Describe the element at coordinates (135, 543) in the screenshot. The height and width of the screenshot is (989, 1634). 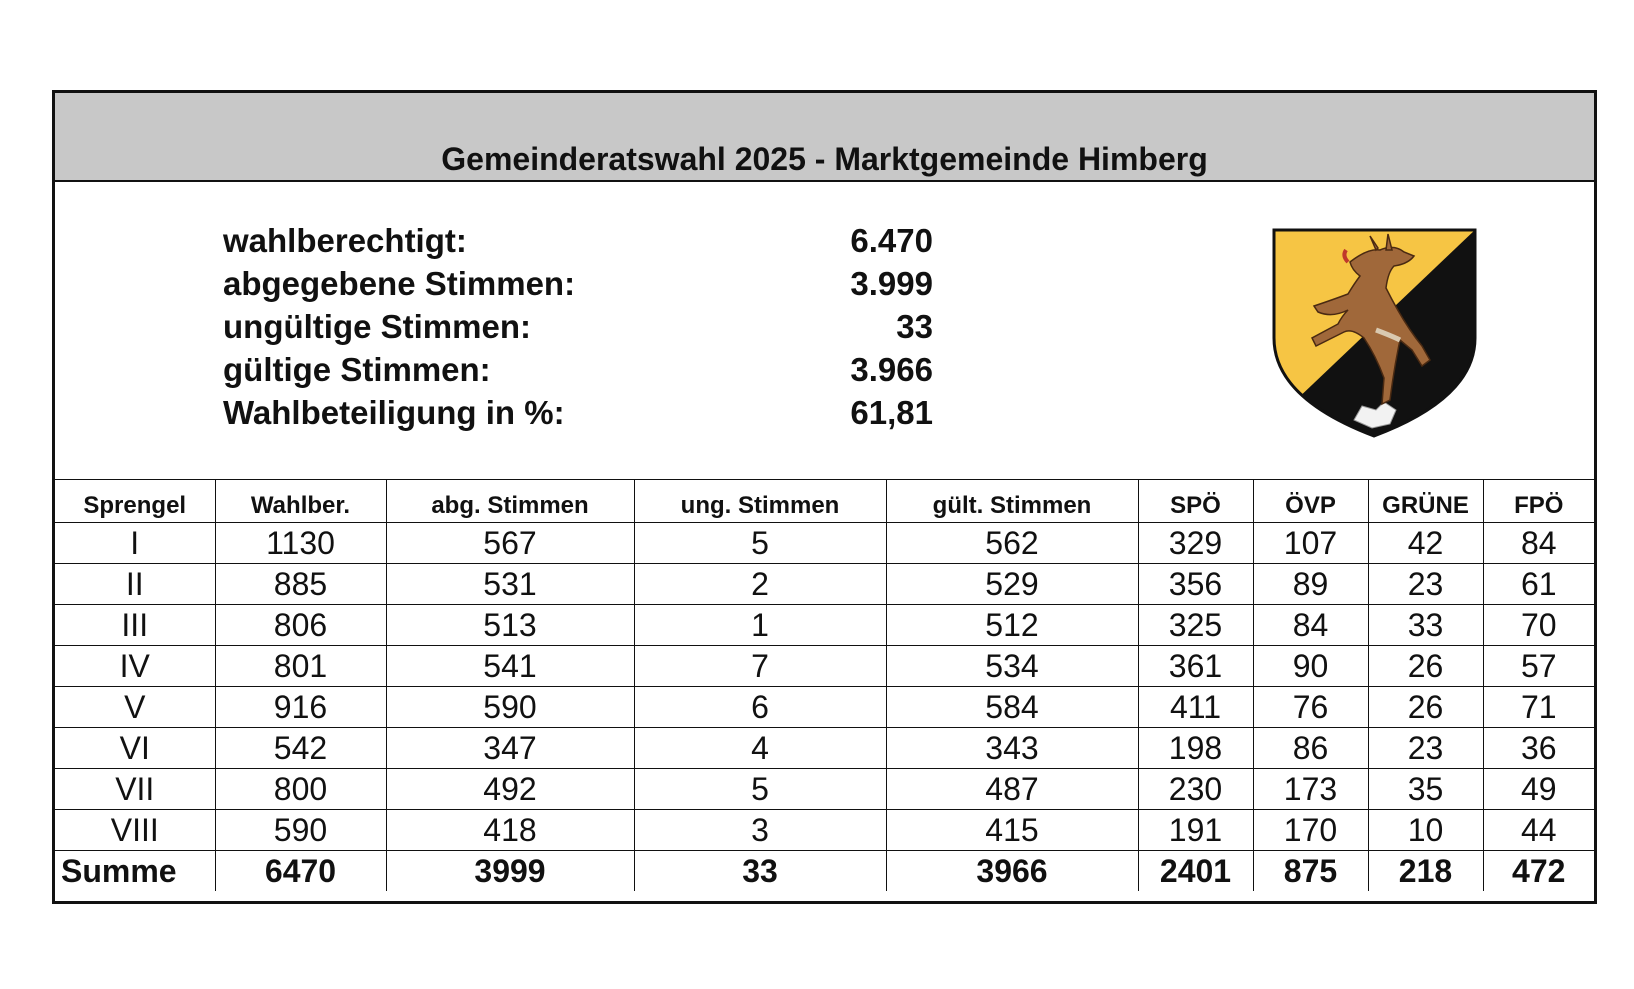
I see `table-cell: I` at that location.